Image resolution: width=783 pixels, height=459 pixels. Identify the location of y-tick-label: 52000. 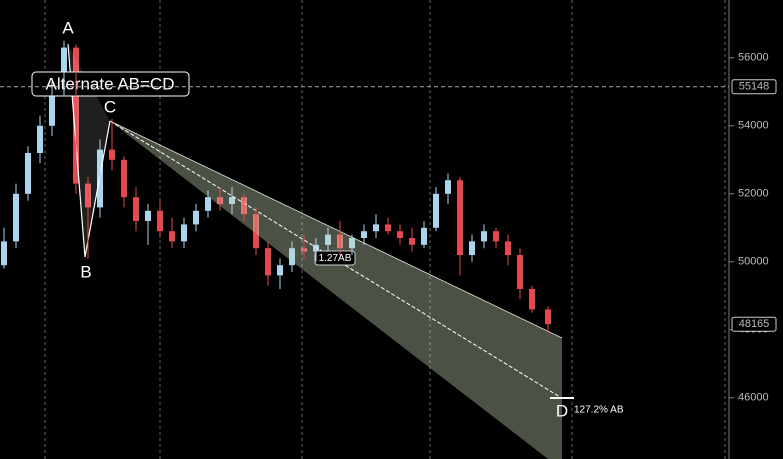
(753, 194).